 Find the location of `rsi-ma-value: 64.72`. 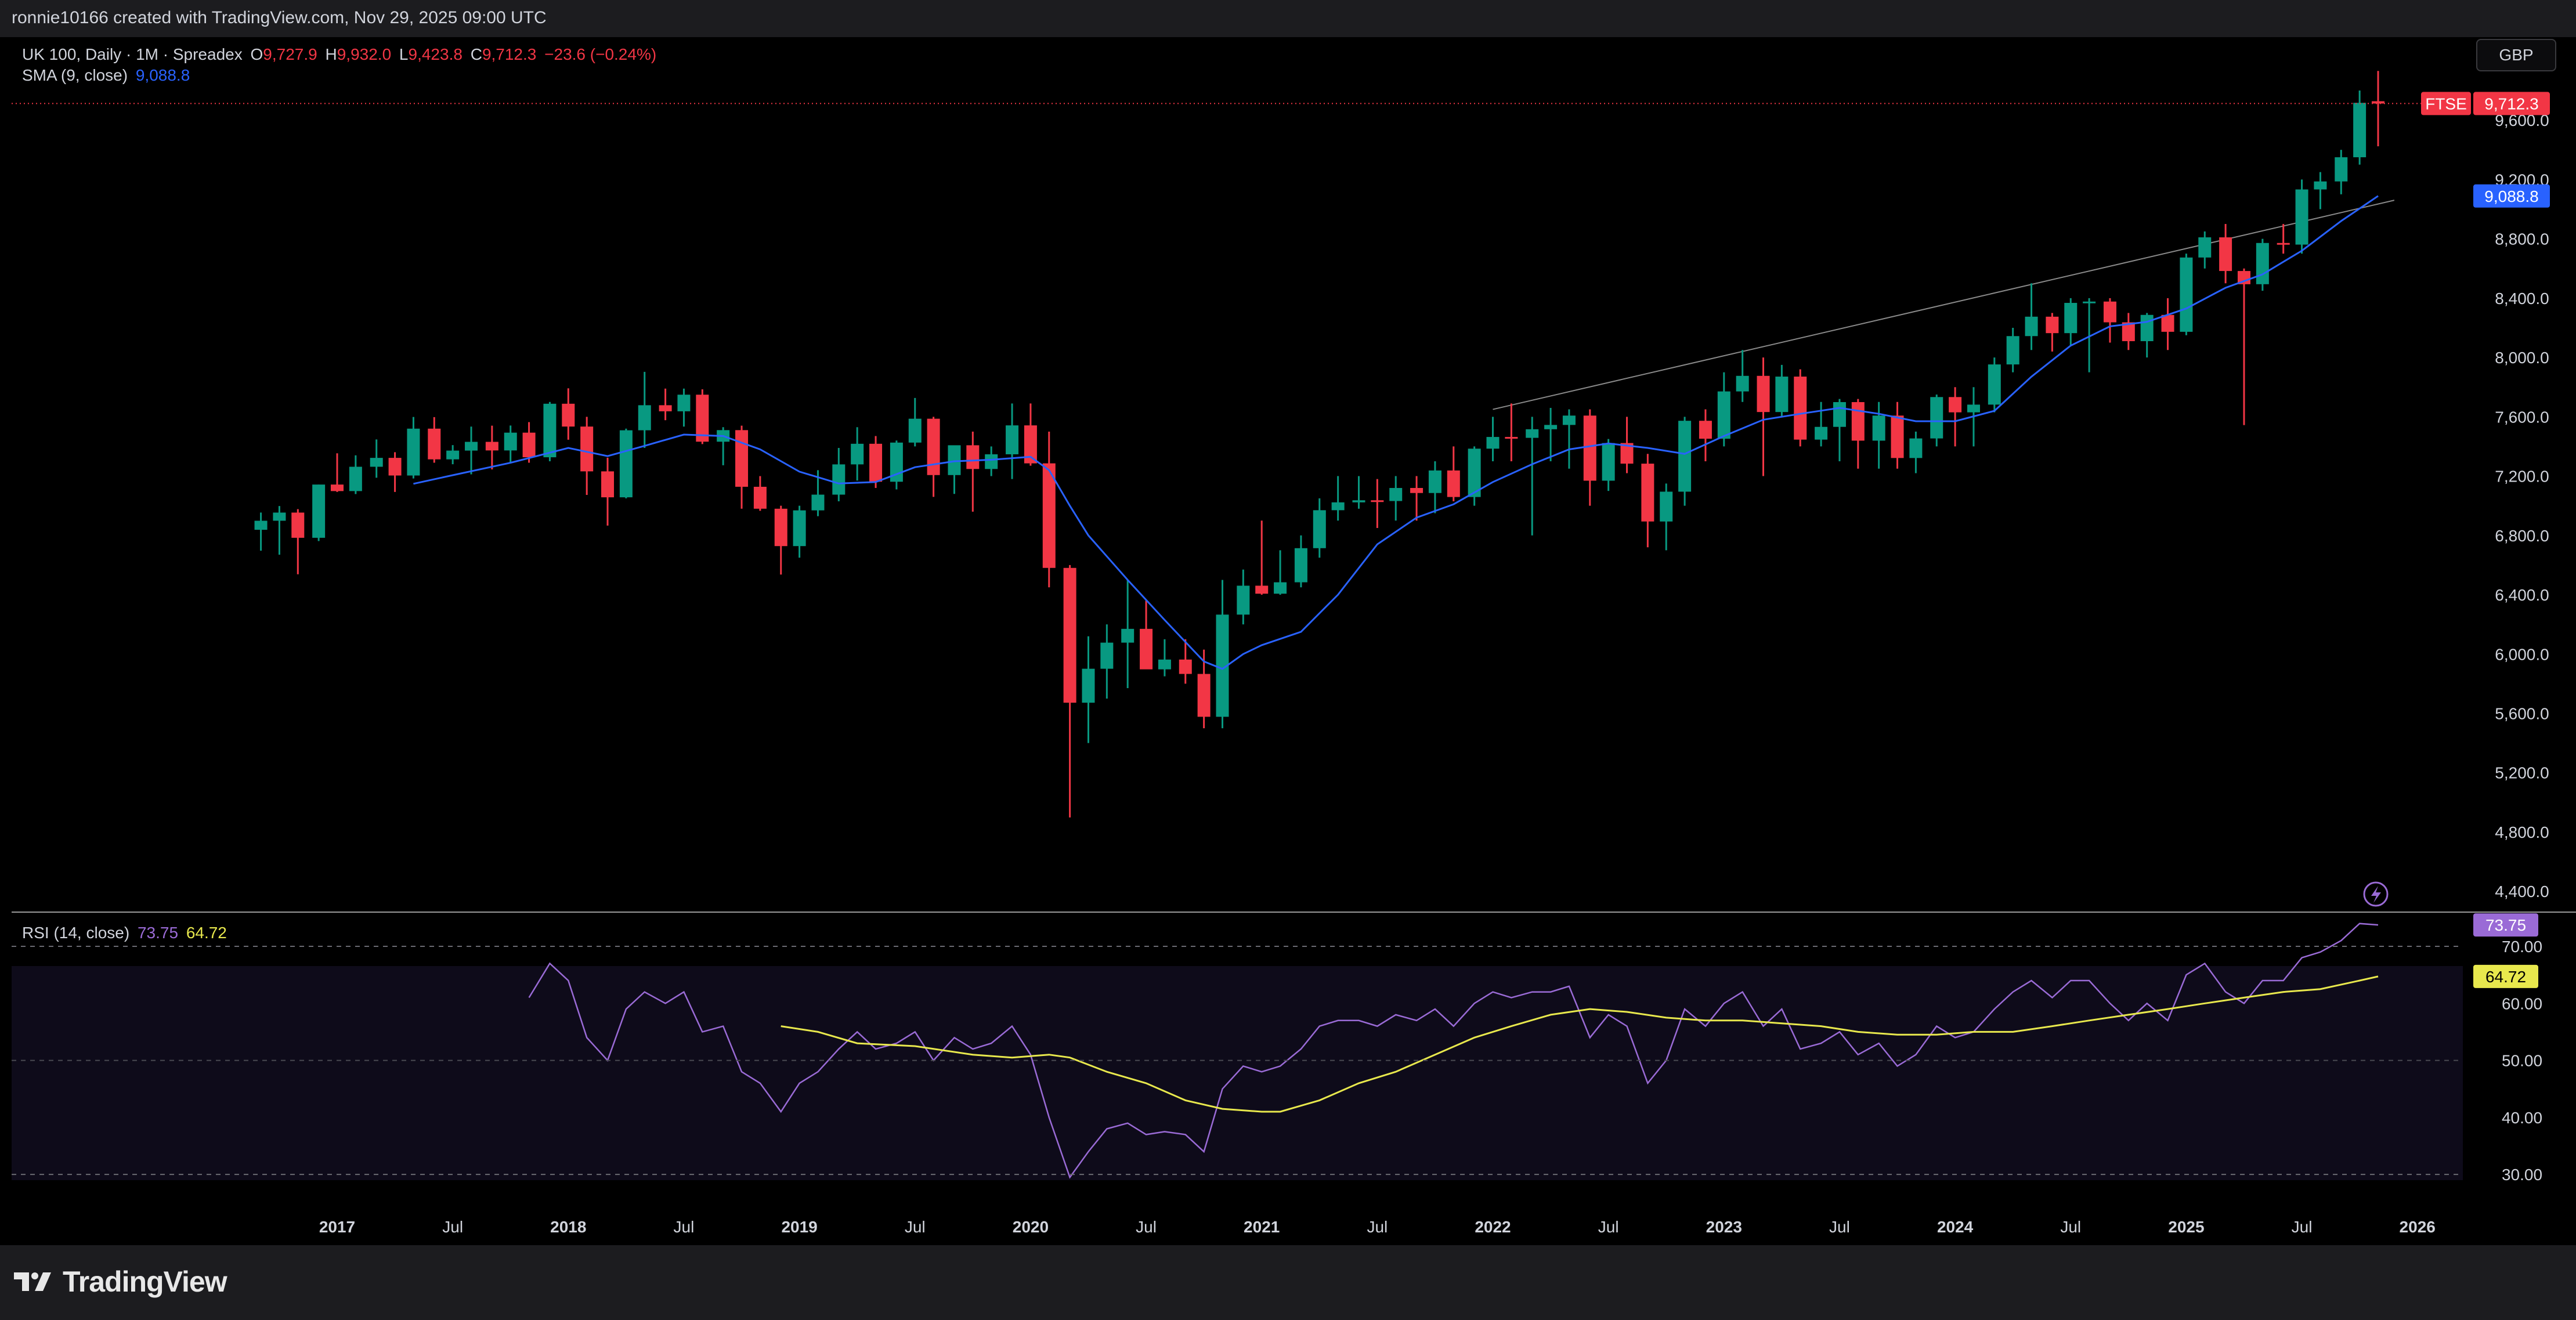

rsi-ma-value: 64.72 is located at coordinates (206, 933).